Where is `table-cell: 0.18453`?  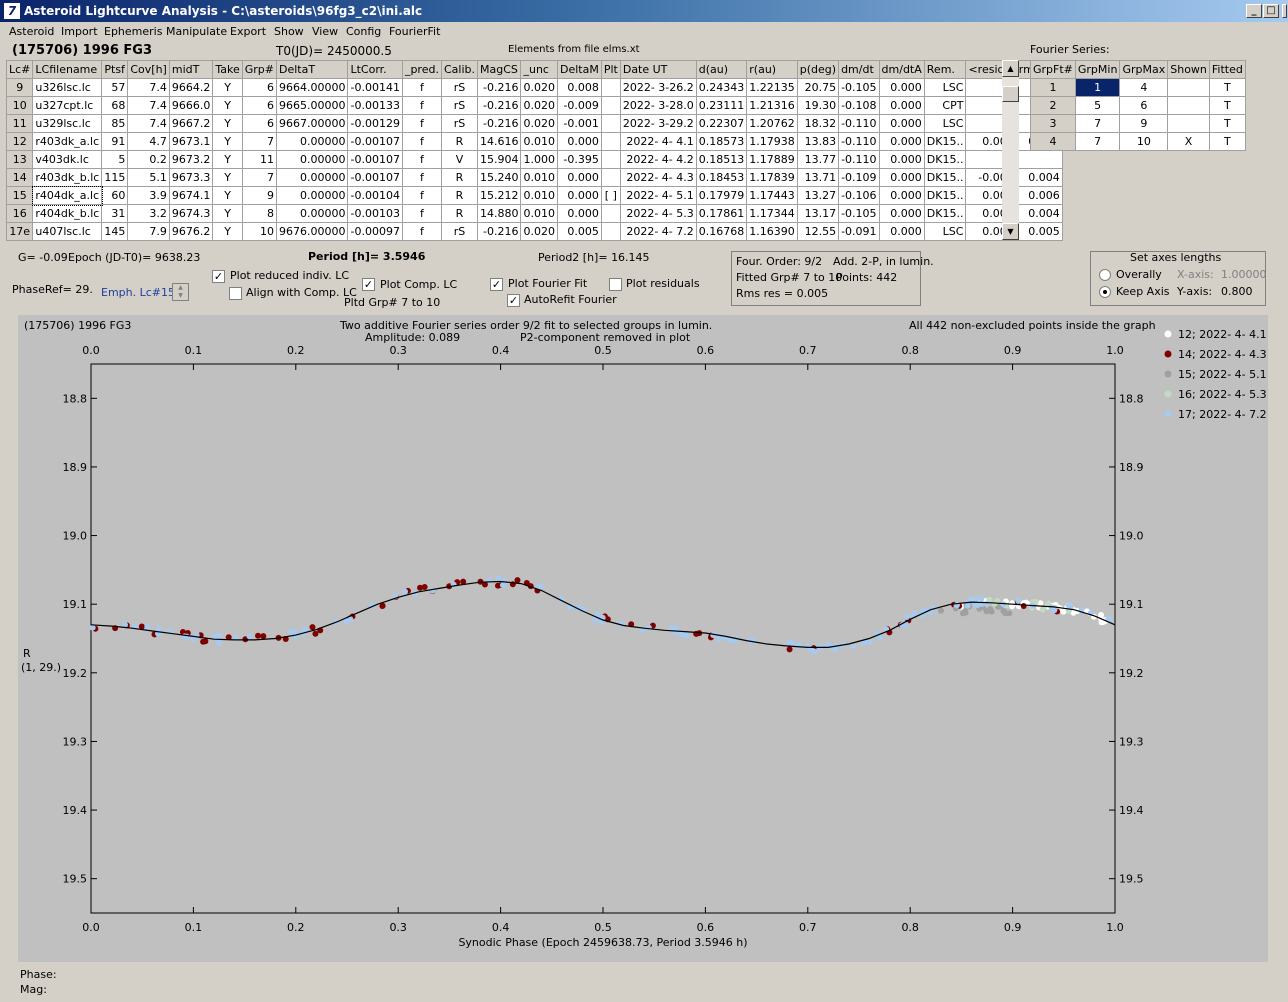
table-cell: 0.18453 is located at coordinates (721, 177).